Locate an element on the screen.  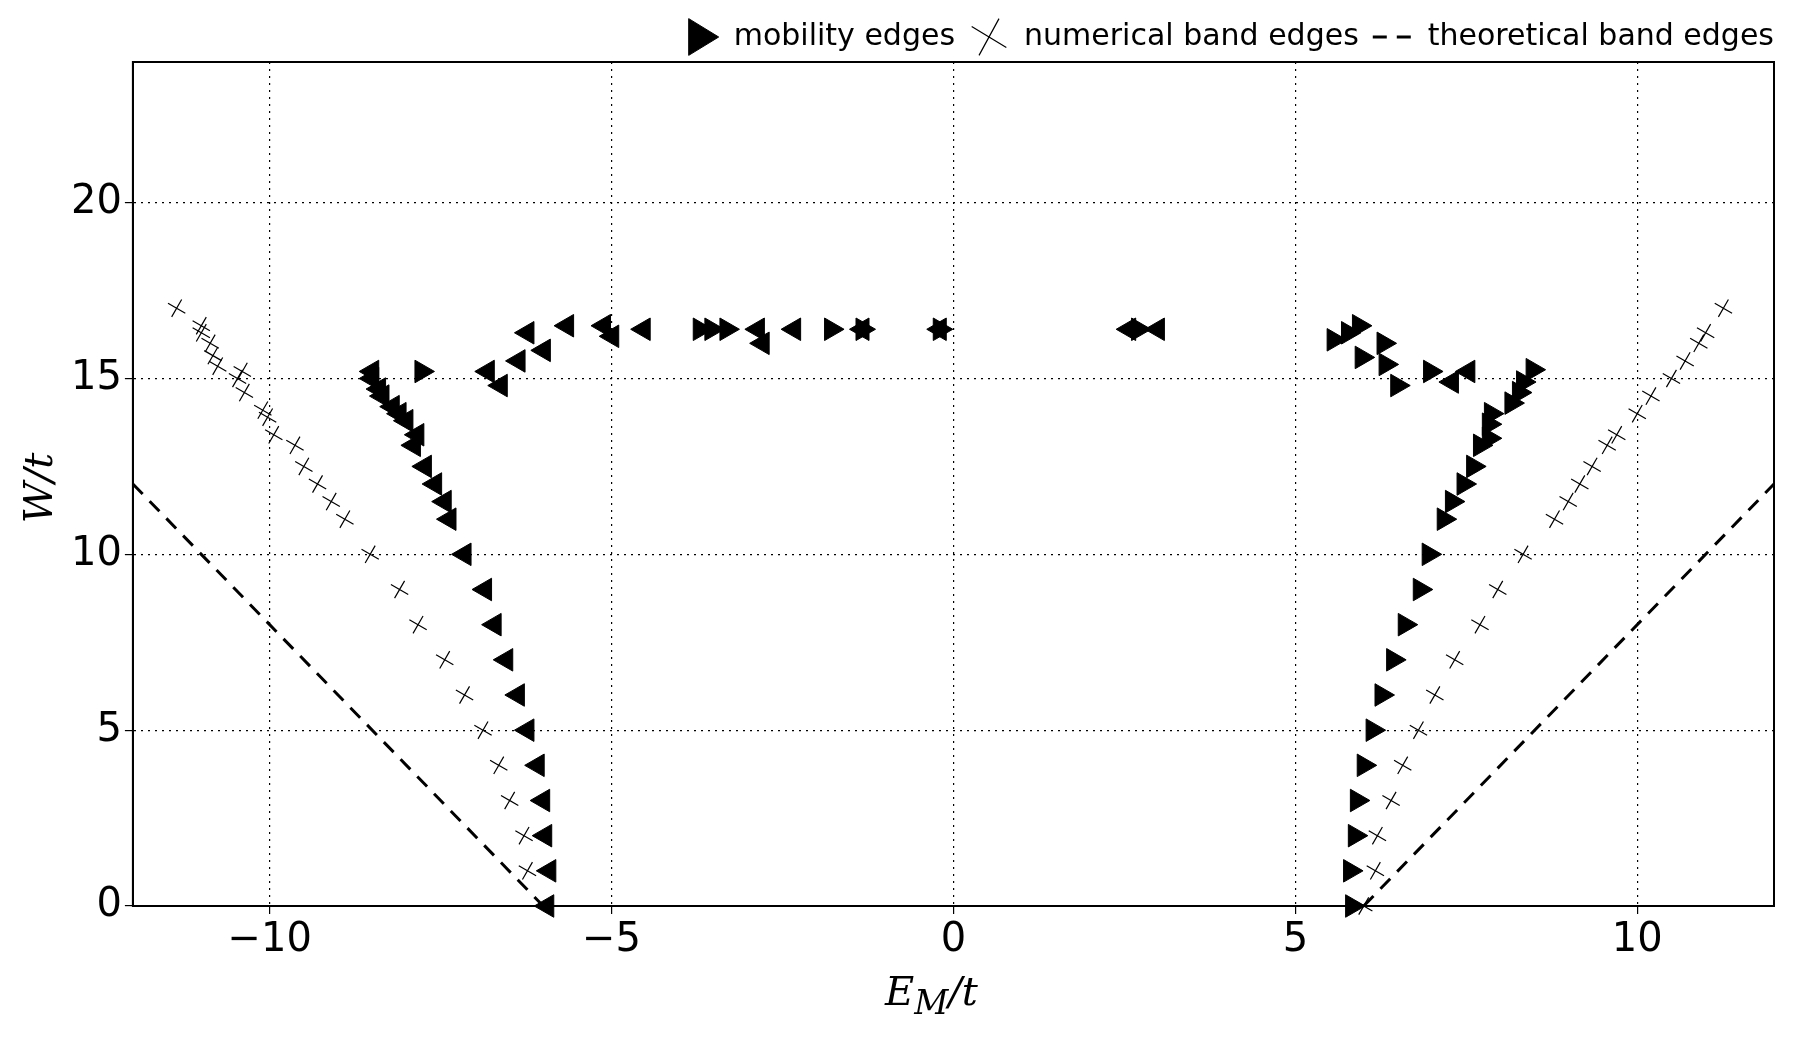
legend-label: mobility edges is located at coordinates (844, 34).